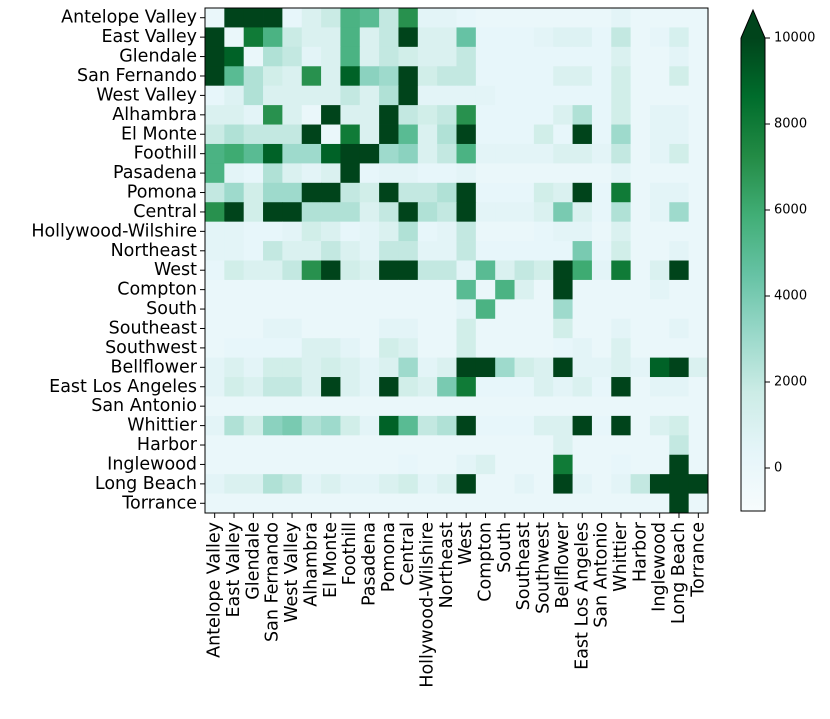 The image size is (830, 719). I want to click on column-label: Central, so click(408, 554).